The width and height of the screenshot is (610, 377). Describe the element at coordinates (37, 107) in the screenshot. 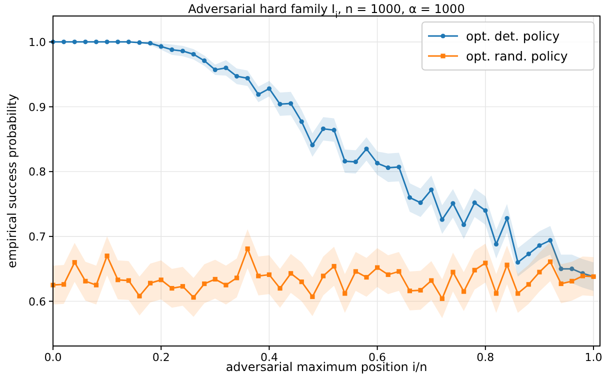

I see `y-tick-label: 0.9` at that location.